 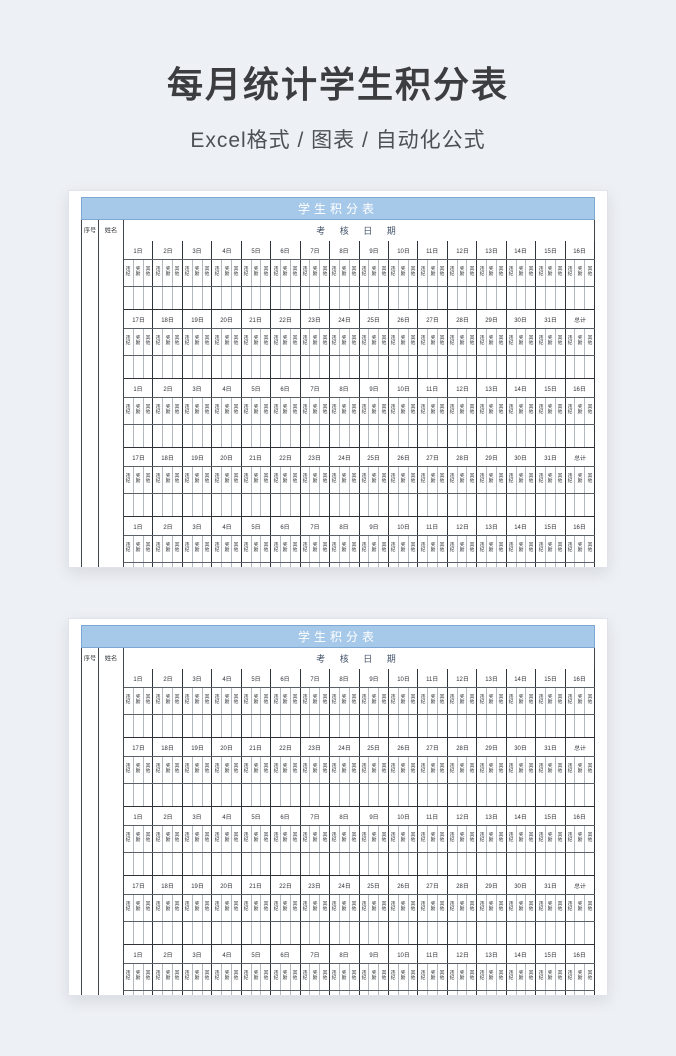 What do you see at coordinates (315, 885) in the screenshot?
I see `day-header-cell: 23日` at bounding box center [315, 885].